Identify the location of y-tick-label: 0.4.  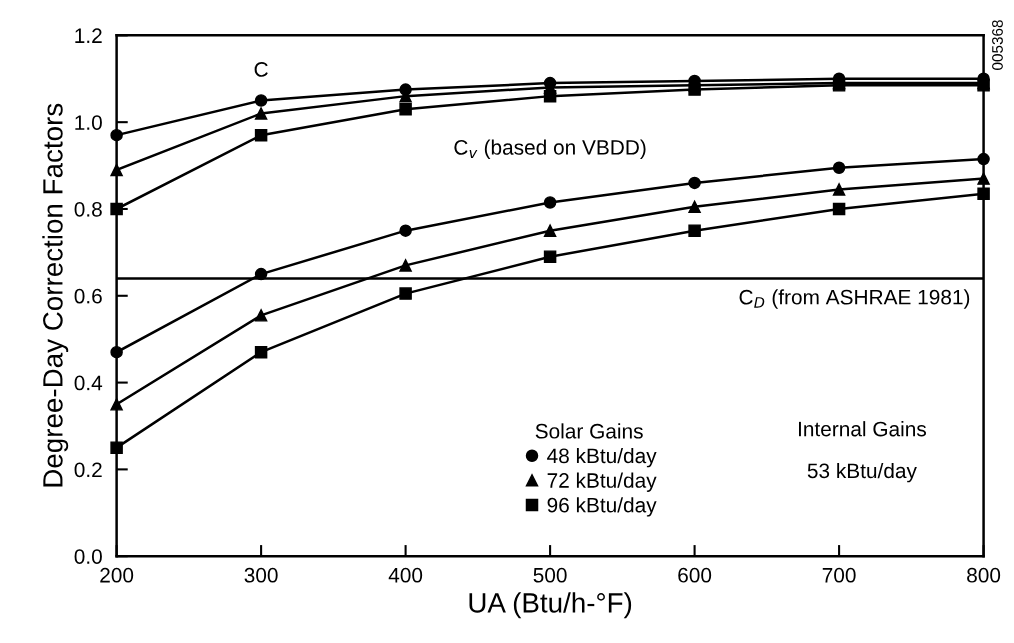
(88, 383).